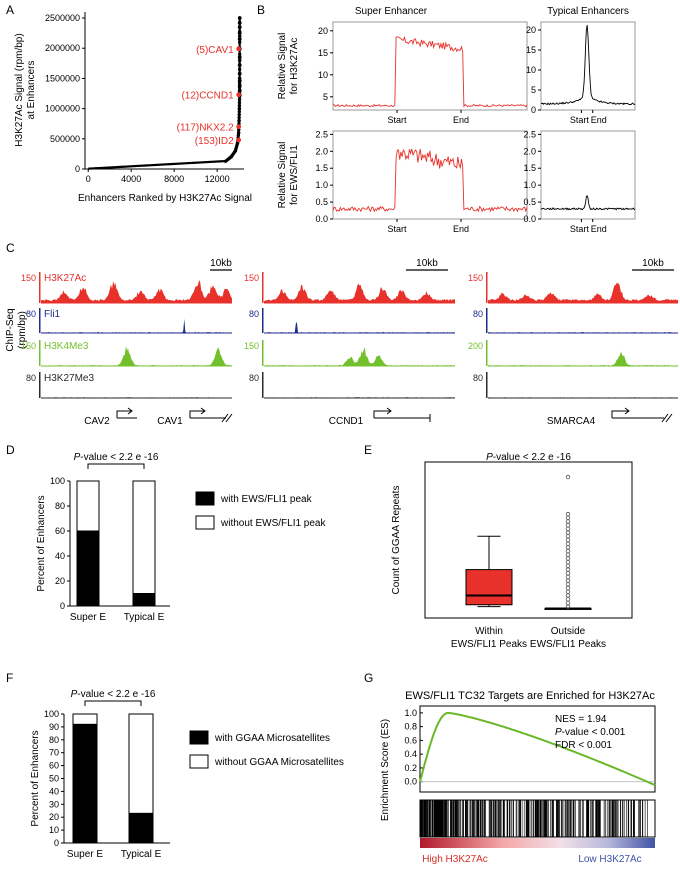 The width and height of the screenshot is (680, 876). Describe the element at coordinates (537, 843) in the screenshot. I see `rank-heatbar` at that location.